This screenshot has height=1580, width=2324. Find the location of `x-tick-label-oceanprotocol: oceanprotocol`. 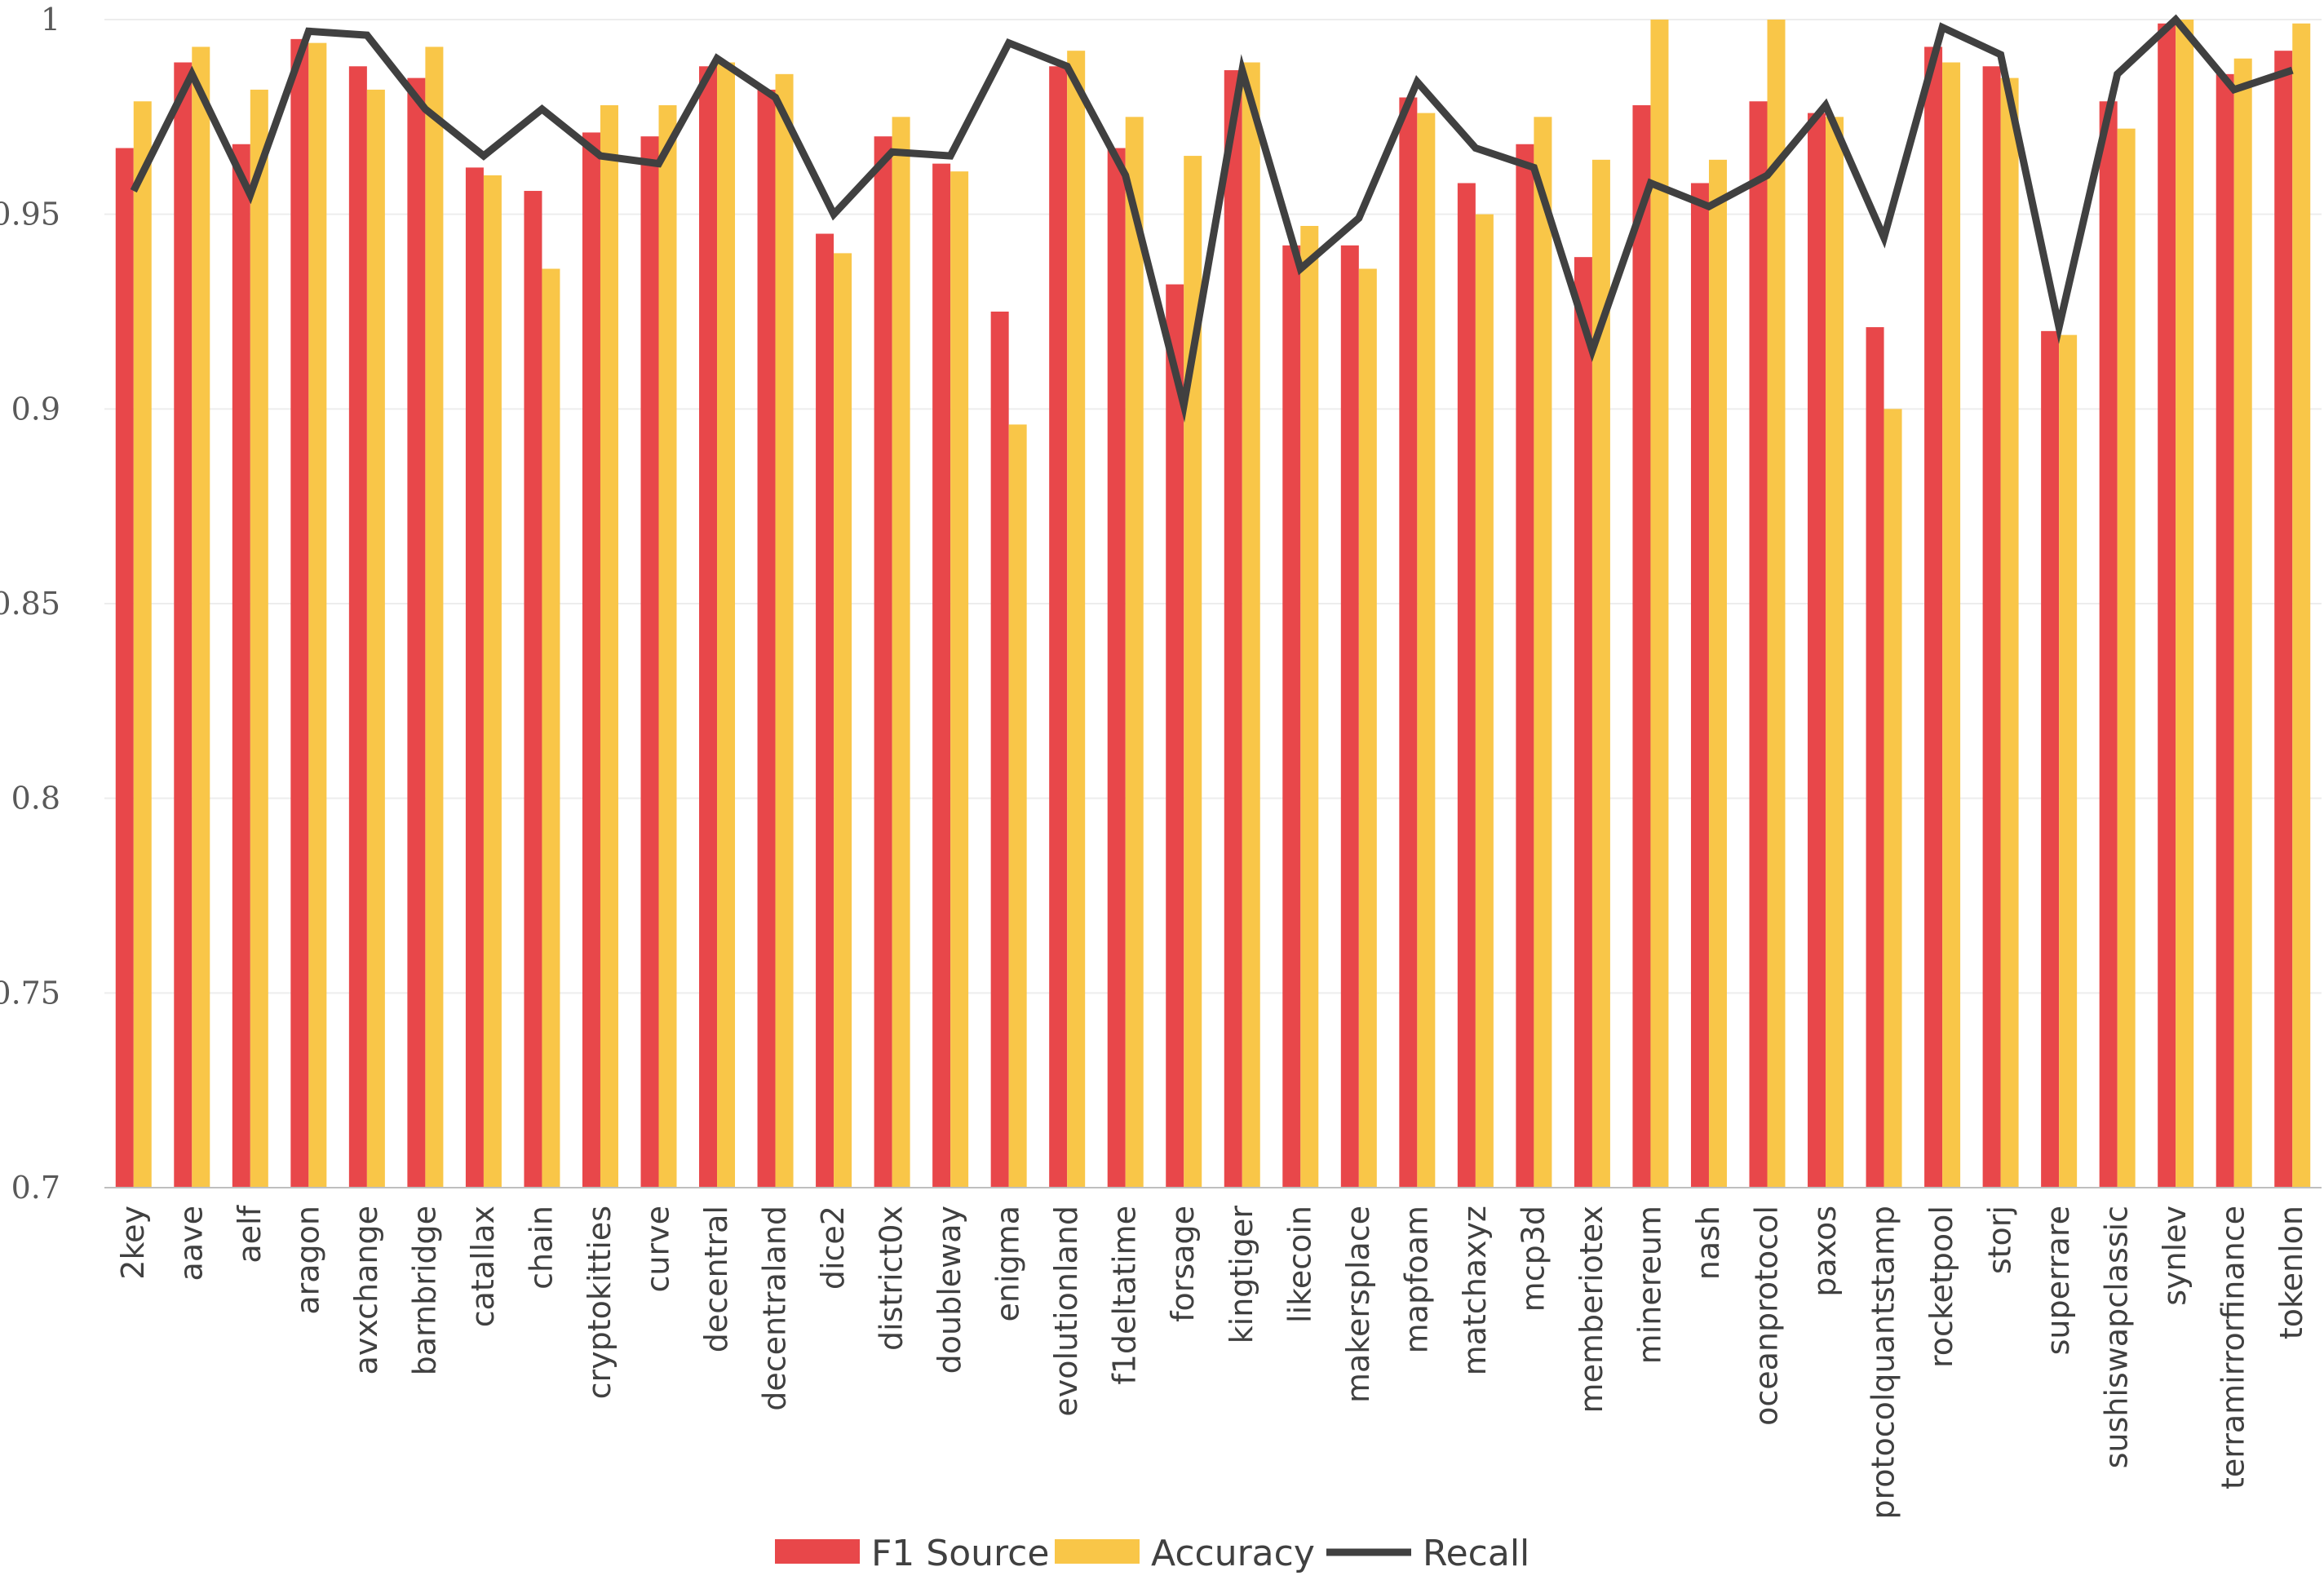

x-tick-label-oceanprotocol: oceanprotocol is located at coordinates (1767, 1316).